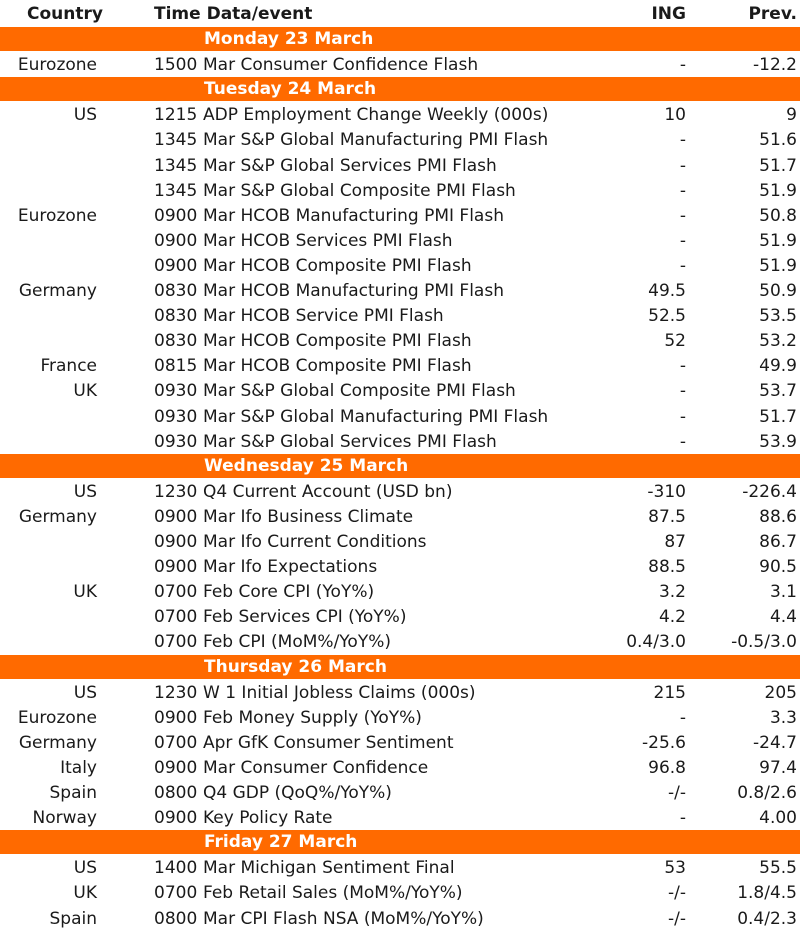  Describe the element at coordinates (176, 341) in the screenshot. I see `row-time: 0830` at that location.